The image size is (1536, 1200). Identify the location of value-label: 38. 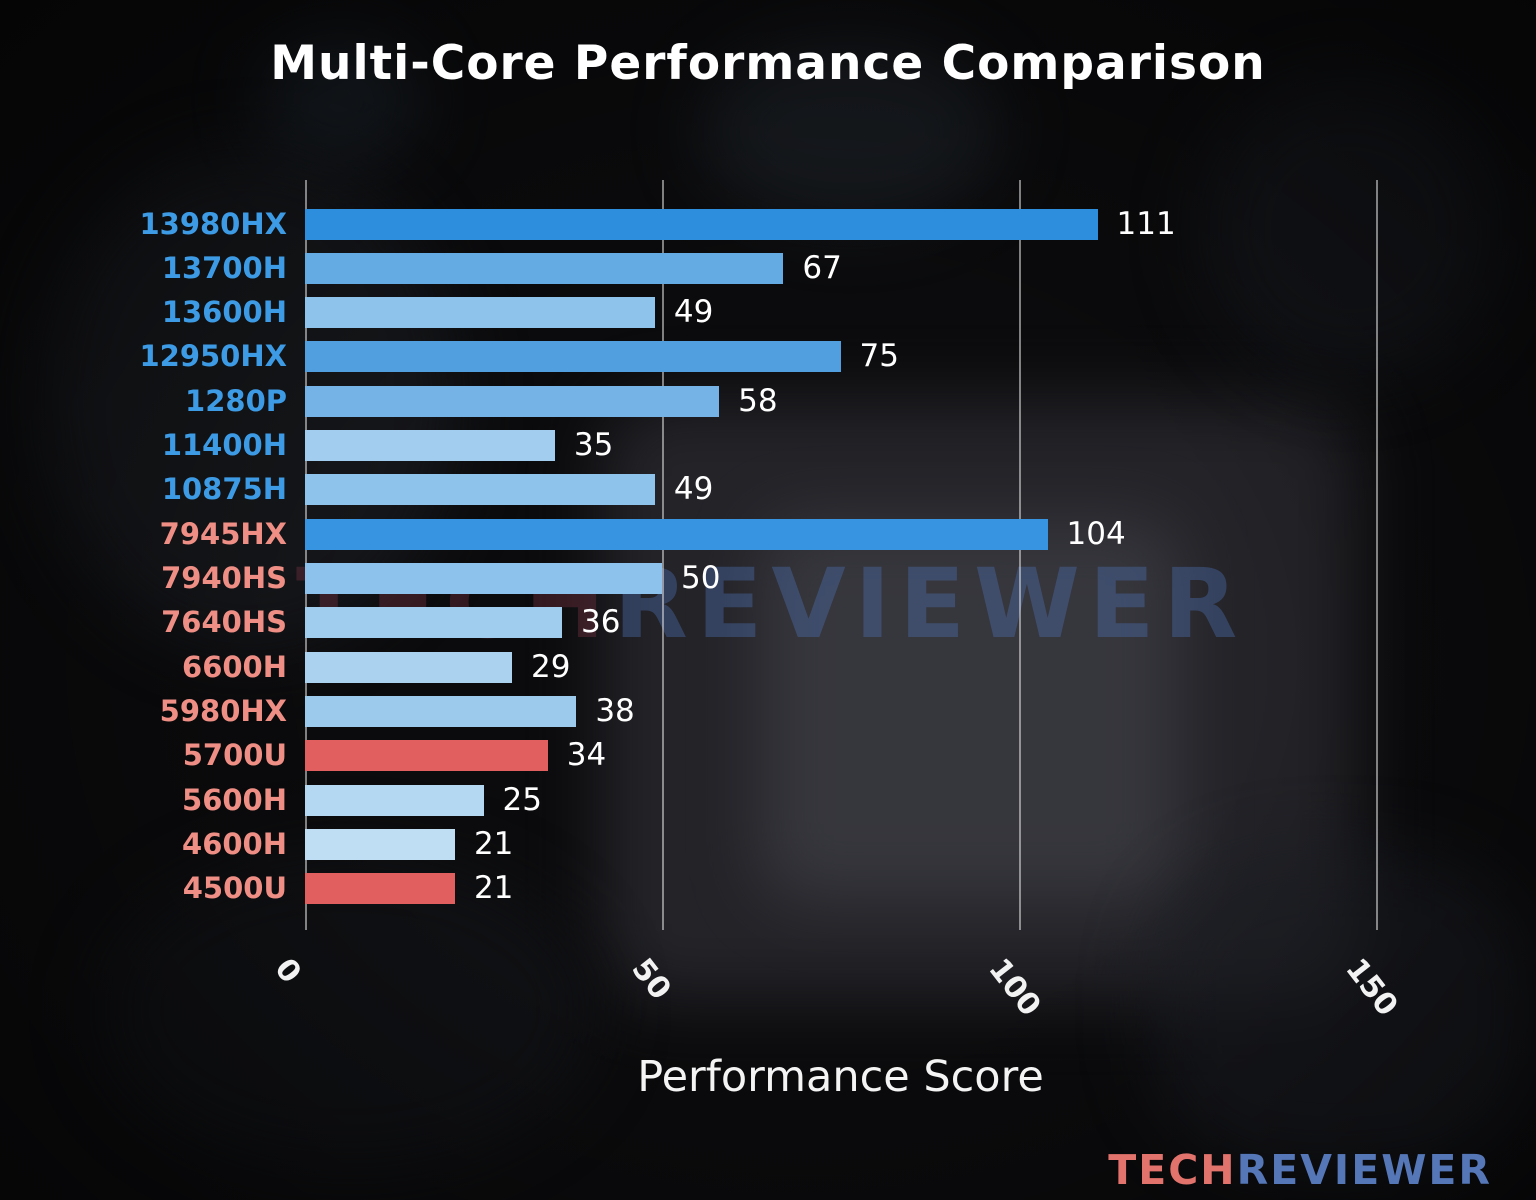
(615, 711).